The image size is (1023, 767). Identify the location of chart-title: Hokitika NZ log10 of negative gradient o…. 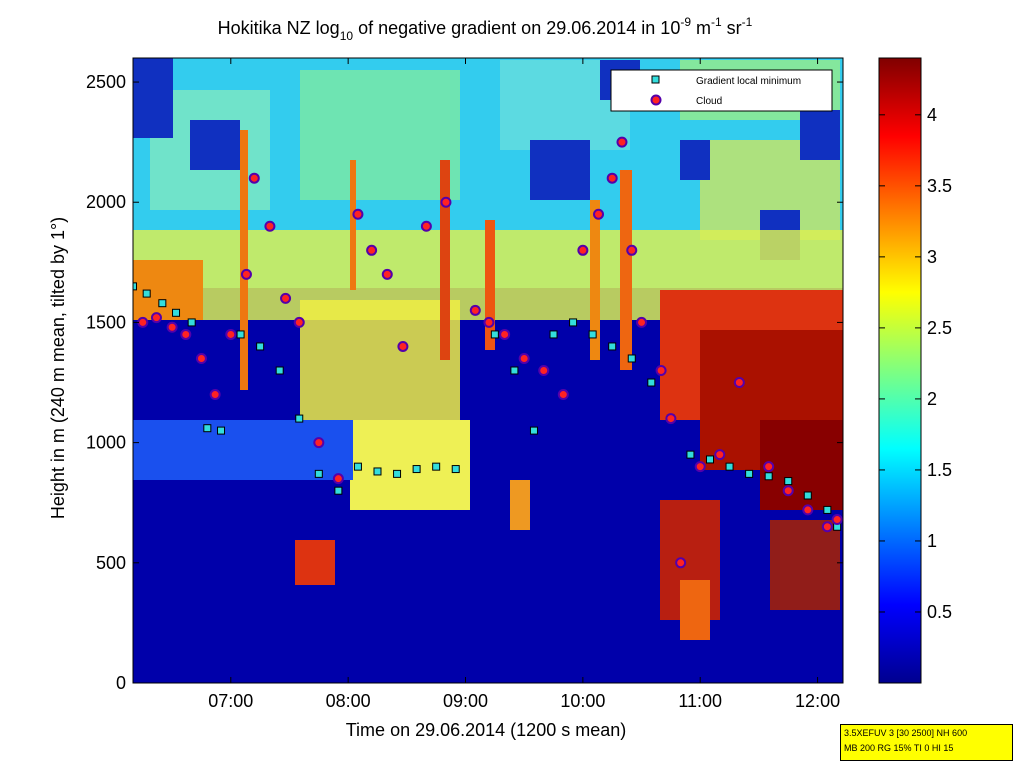
(485, 29).